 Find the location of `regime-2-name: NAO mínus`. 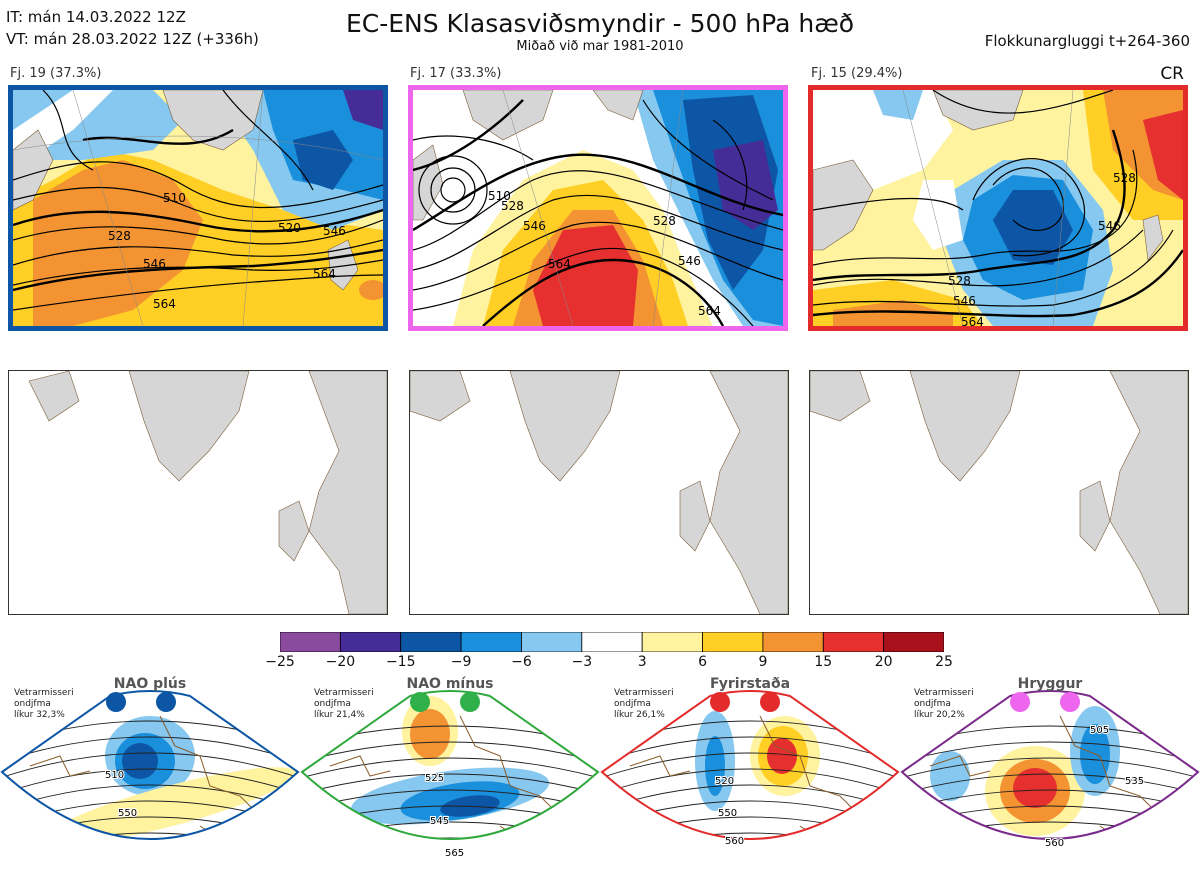

regime-2-name: NAO mínus is located at coordinates (450, 684).